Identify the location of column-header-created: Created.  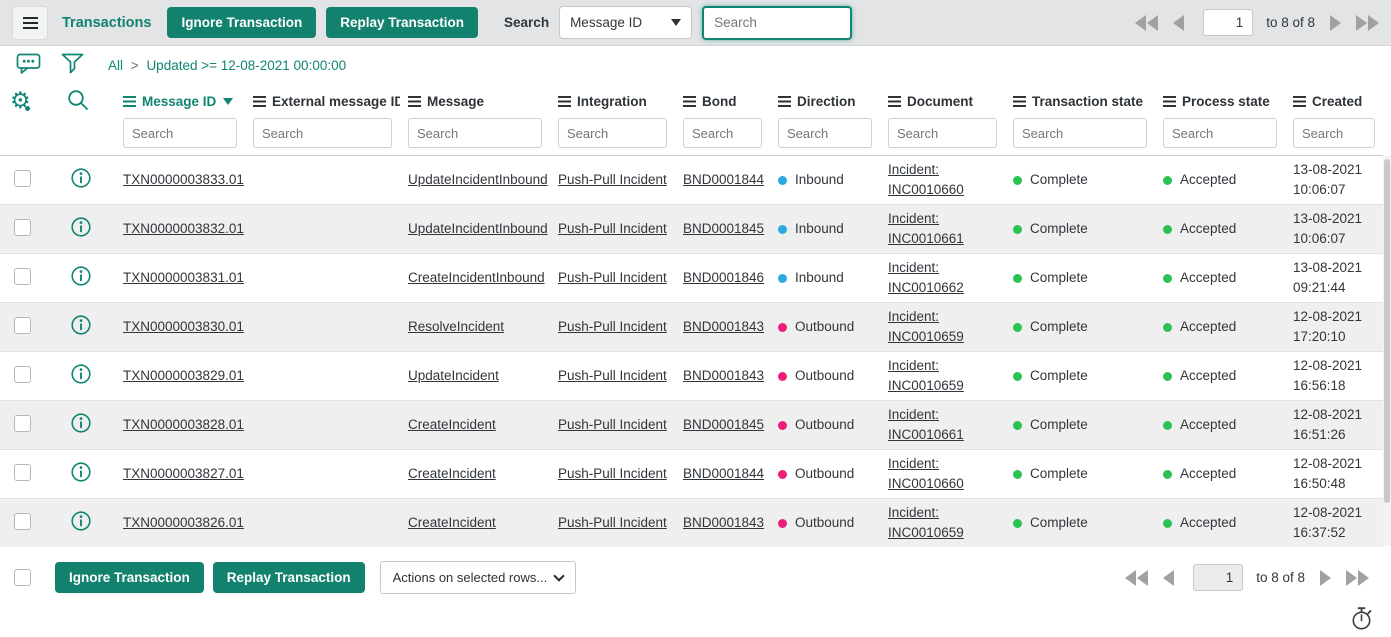
(1334, 101).